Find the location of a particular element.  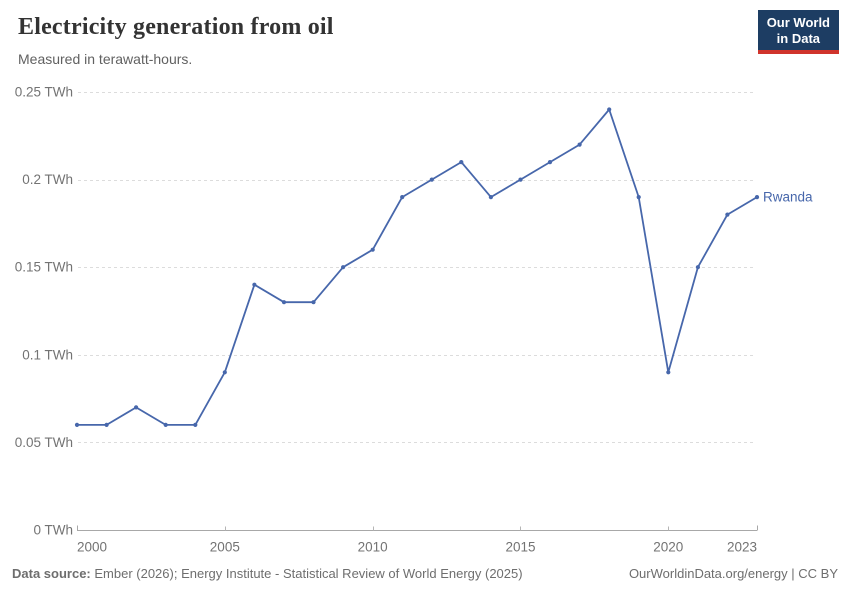

x-axis-tick-label: 2023 is located at coordinates (742, 547).